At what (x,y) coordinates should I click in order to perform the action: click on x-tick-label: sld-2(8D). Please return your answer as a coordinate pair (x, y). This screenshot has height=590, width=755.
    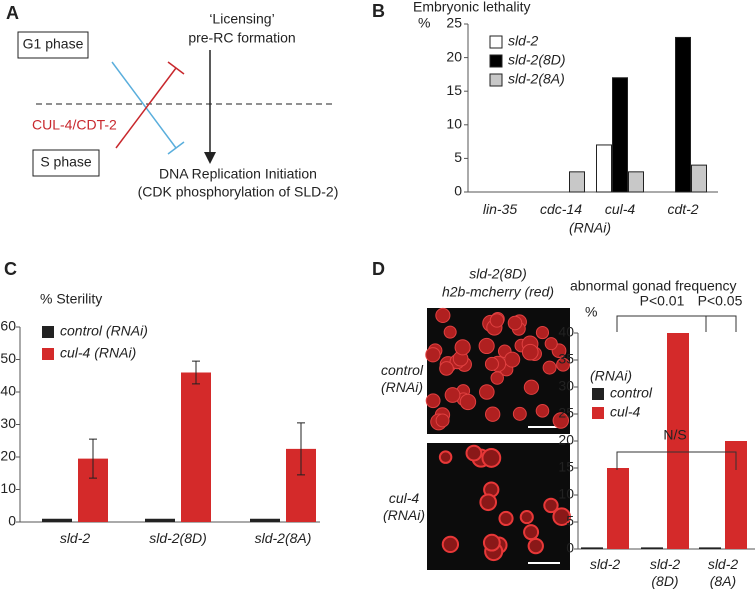
    Looking at the image, I should click on (178, 538).